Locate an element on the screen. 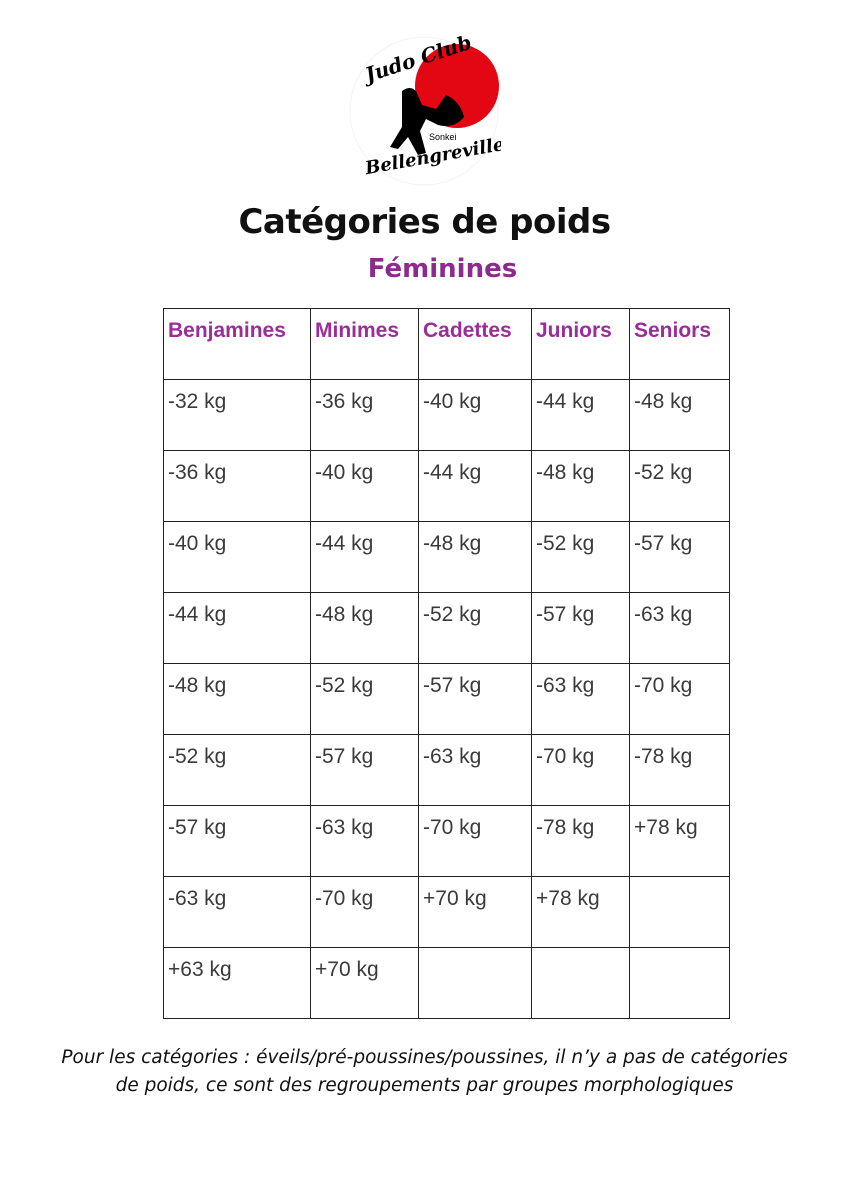  column-header: Minimes is located at coordinates (364, 344).